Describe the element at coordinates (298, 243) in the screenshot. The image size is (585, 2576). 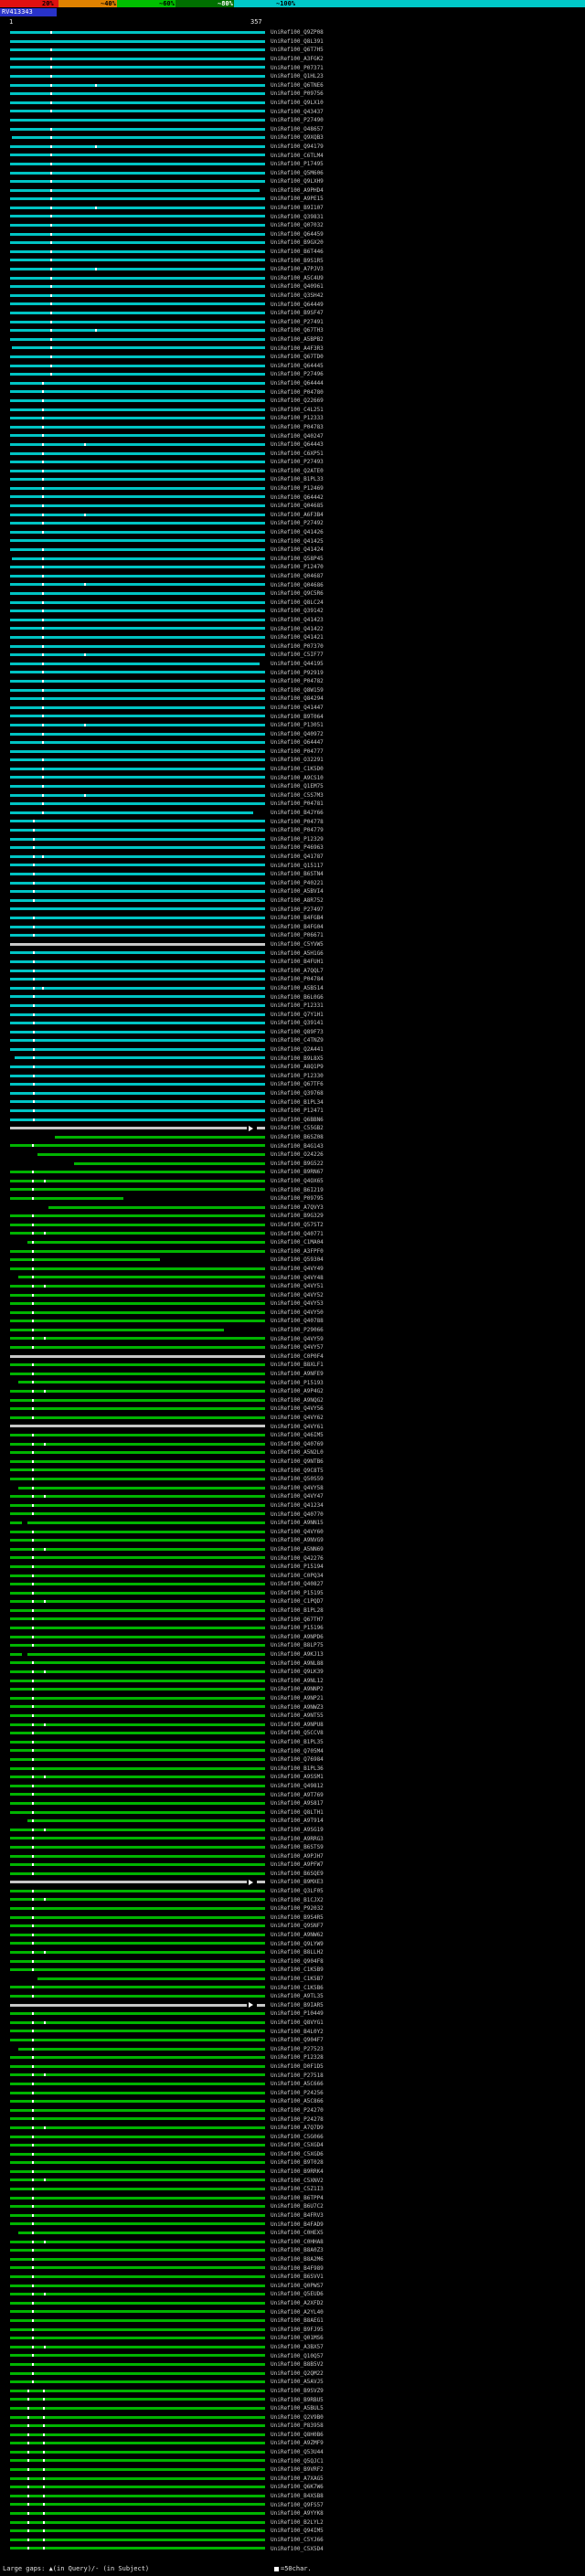
I see `hit-accession: UniRef100_B9GX20` at that location.